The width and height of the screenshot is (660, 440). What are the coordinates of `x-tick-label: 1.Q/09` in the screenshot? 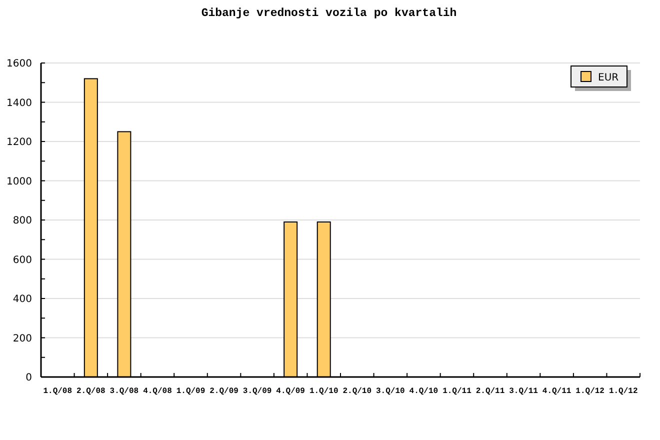 It's located at (191, 391).